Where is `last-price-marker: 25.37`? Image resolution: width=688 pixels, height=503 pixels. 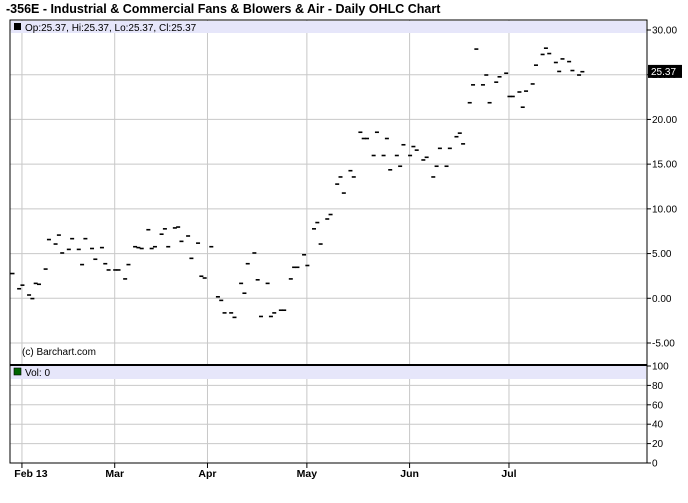
last-price-marker: 25.37 is located at coordinates (665, 71).